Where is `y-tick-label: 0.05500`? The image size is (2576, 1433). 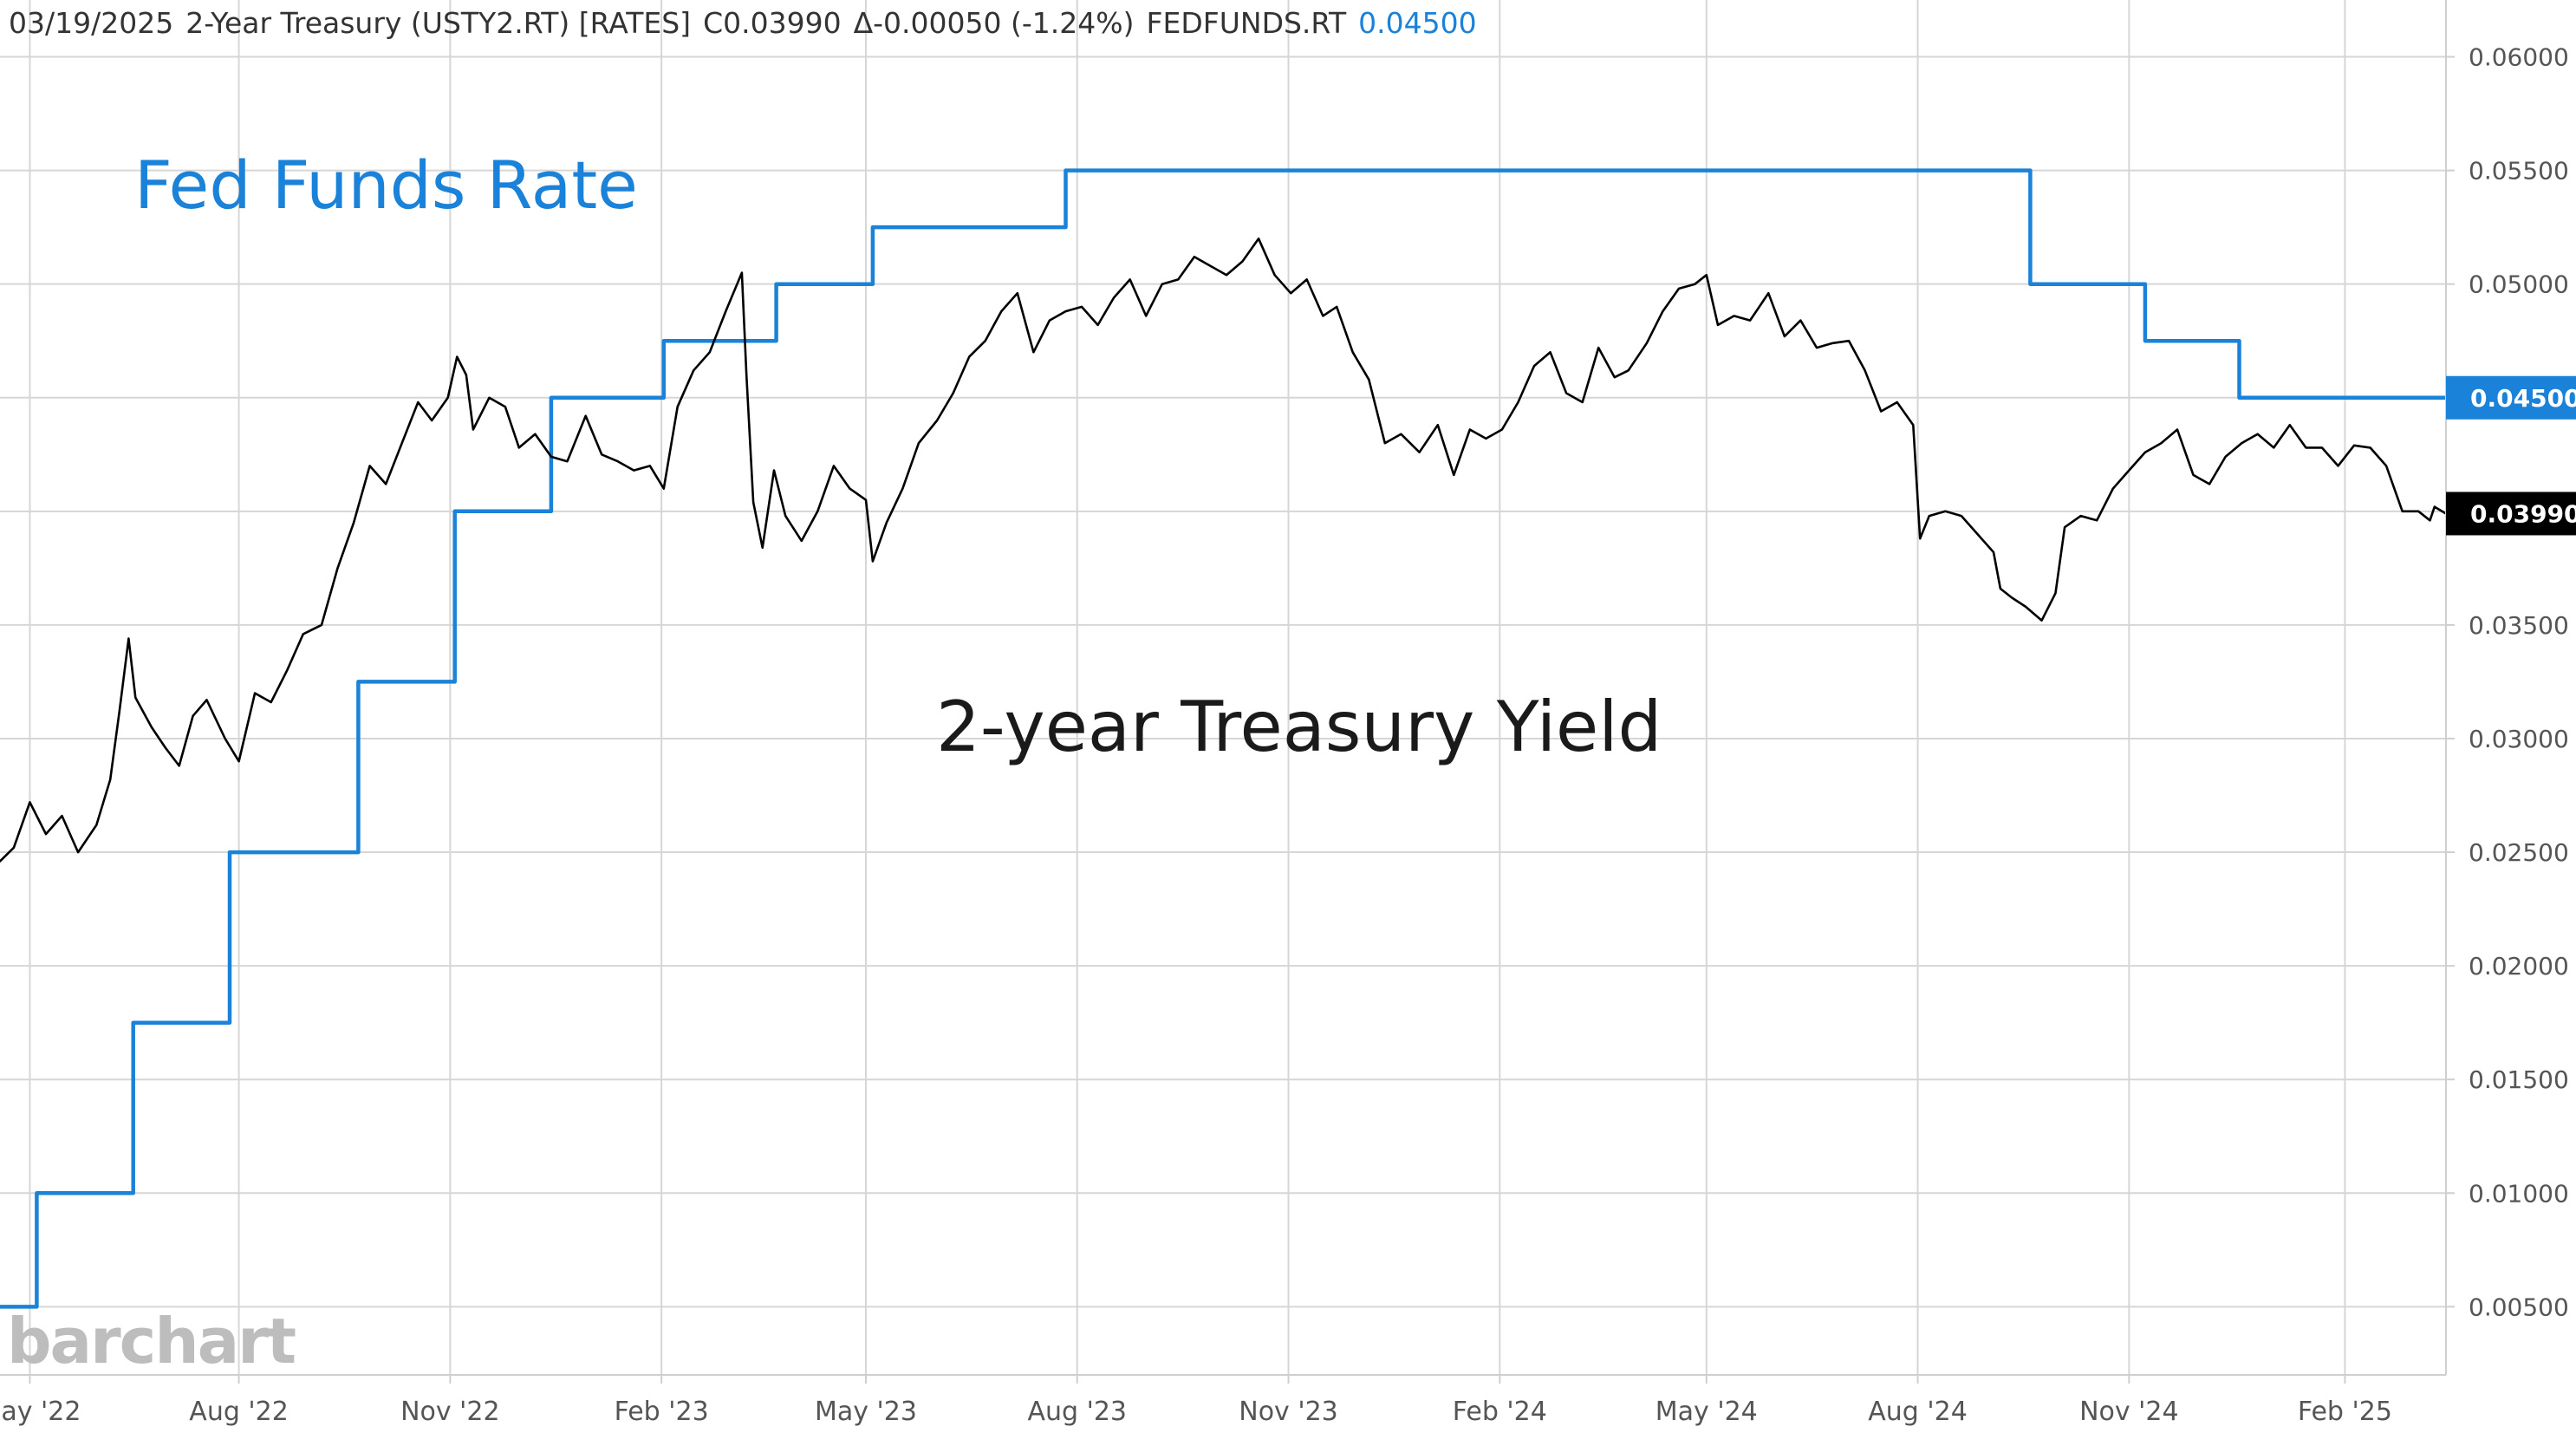 y-tick-label: 0.05500 is located at coordinates (2519, 171).